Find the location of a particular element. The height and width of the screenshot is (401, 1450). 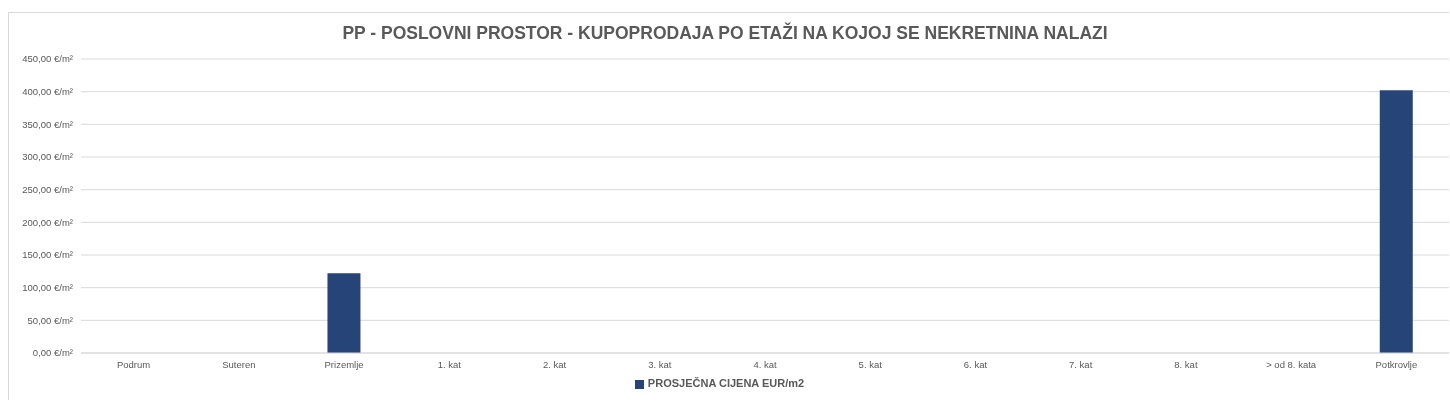

x-tick-label: Podrum is located at coordinates (133, 364).